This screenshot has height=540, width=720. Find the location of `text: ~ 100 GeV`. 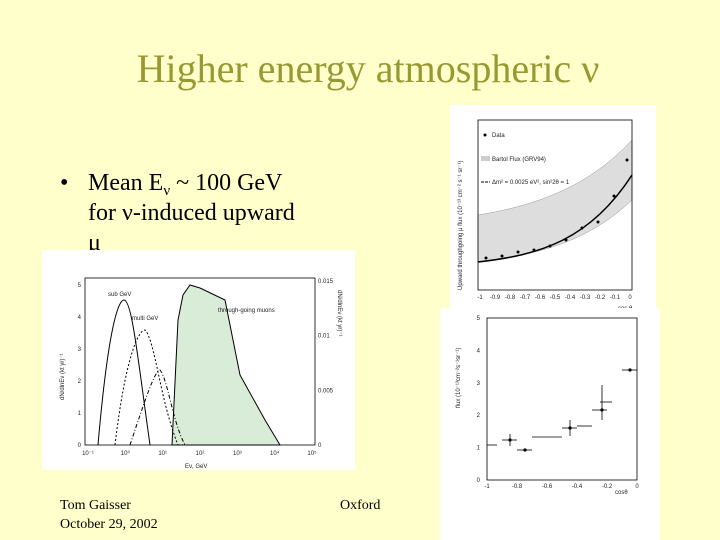

text: ~ 100 GeV is located at coordinates (226, 183).